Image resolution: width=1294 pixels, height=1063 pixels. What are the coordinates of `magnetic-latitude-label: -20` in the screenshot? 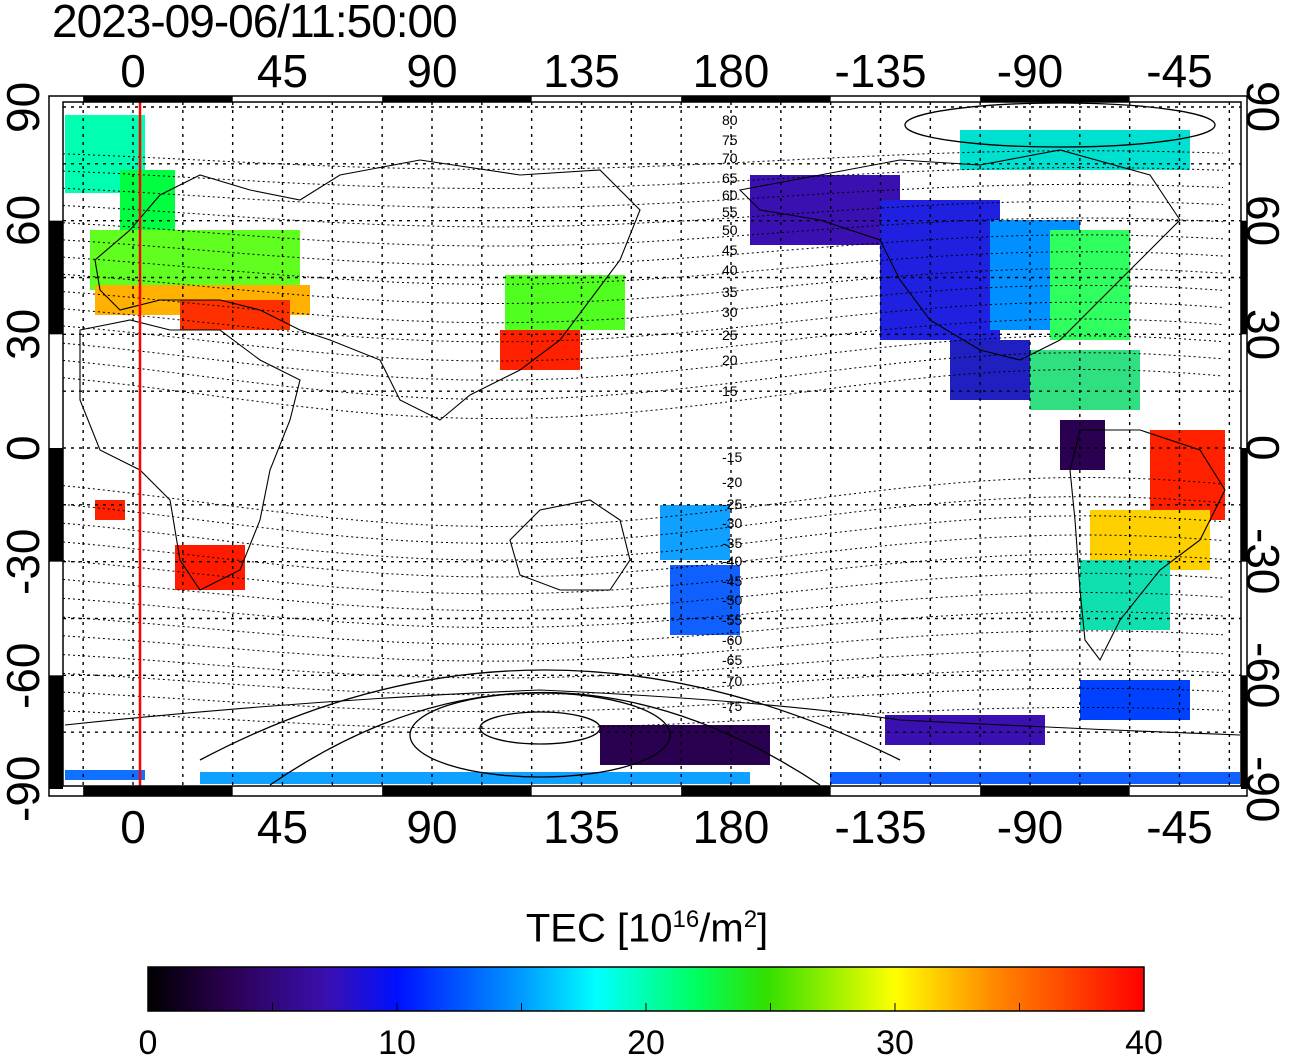 It's located at (732, 482).